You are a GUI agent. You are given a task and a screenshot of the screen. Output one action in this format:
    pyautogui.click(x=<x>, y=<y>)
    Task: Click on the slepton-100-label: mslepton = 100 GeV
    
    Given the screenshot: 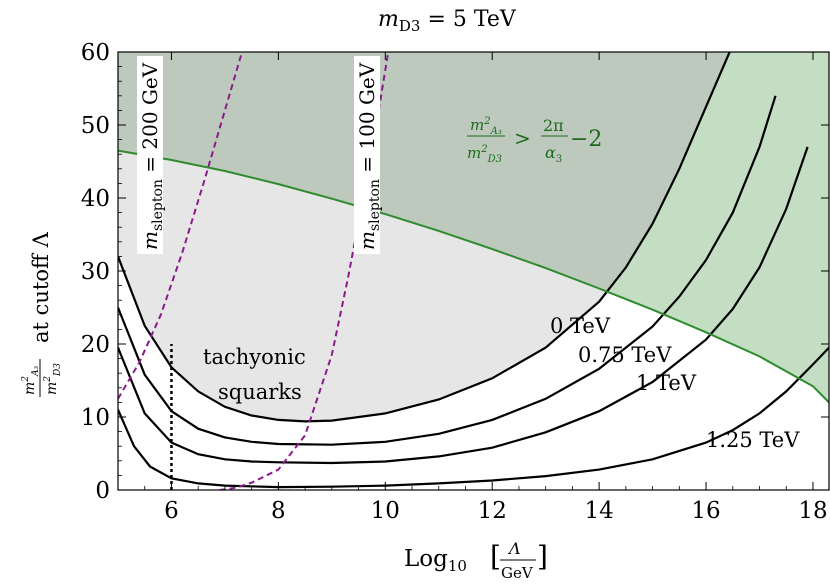 What is the action you would take?
    pyautogui.click(x=369, y=156)
    